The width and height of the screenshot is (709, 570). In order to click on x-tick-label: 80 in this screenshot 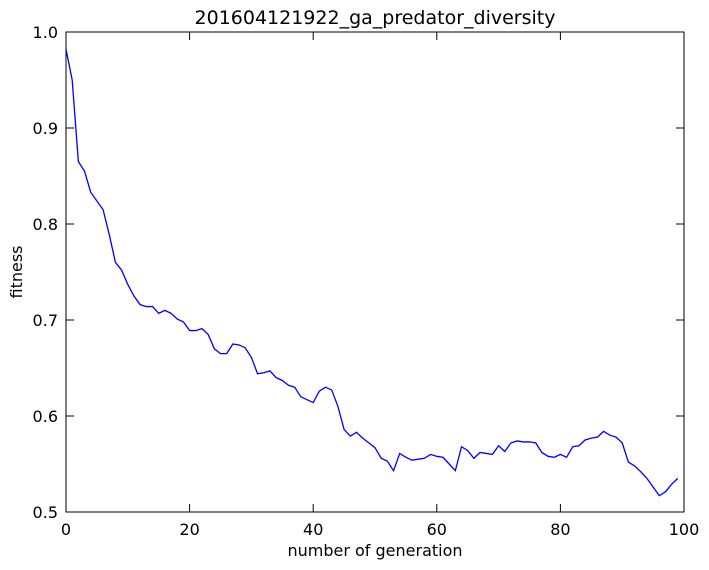, I will do `click(560, 529)`.